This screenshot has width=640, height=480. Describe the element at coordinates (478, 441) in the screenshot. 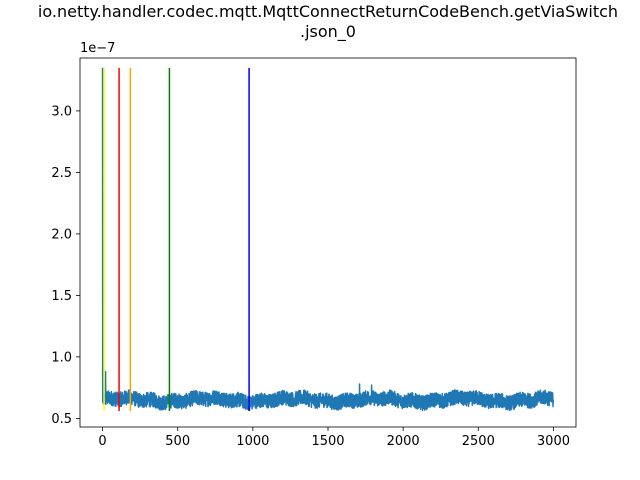

I see `x-tick-label: 2500` at that location.